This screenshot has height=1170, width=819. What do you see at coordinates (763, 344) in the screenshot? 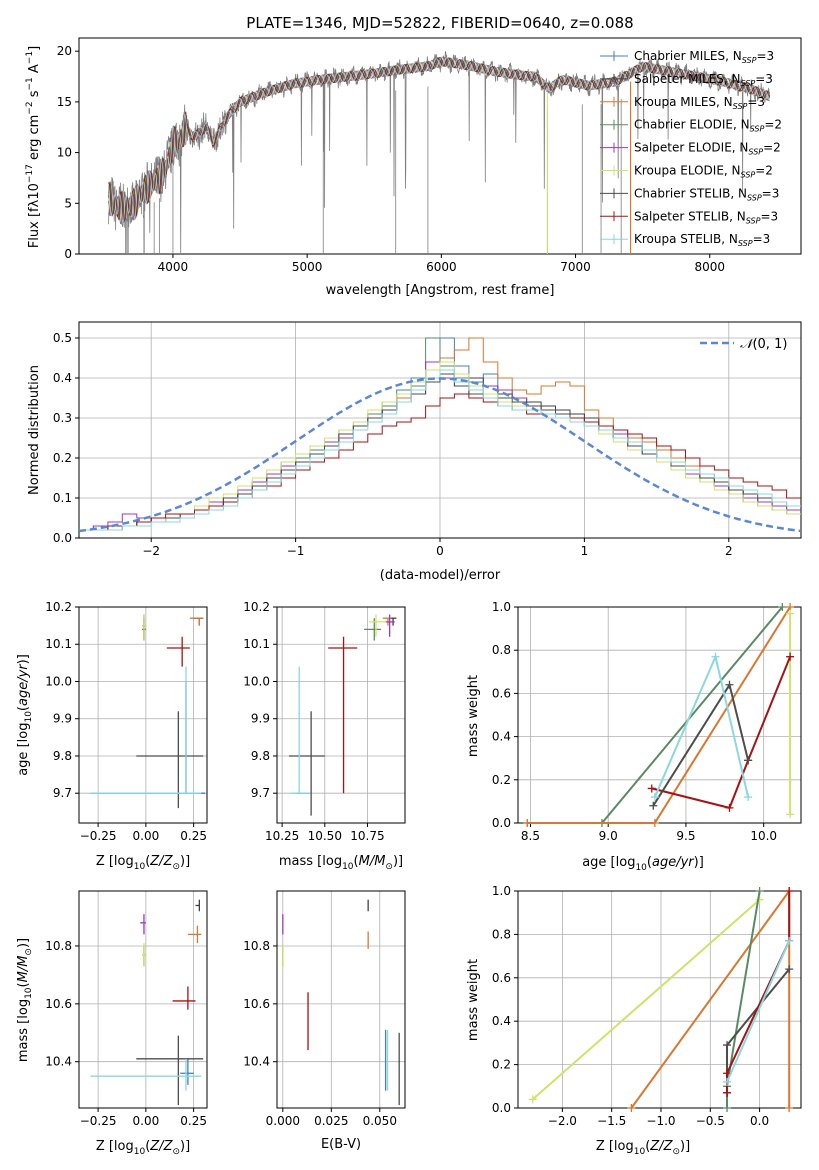
I see `histogram-legend-label: 𝒩(0, 1)` at bounding box center [763, 344].